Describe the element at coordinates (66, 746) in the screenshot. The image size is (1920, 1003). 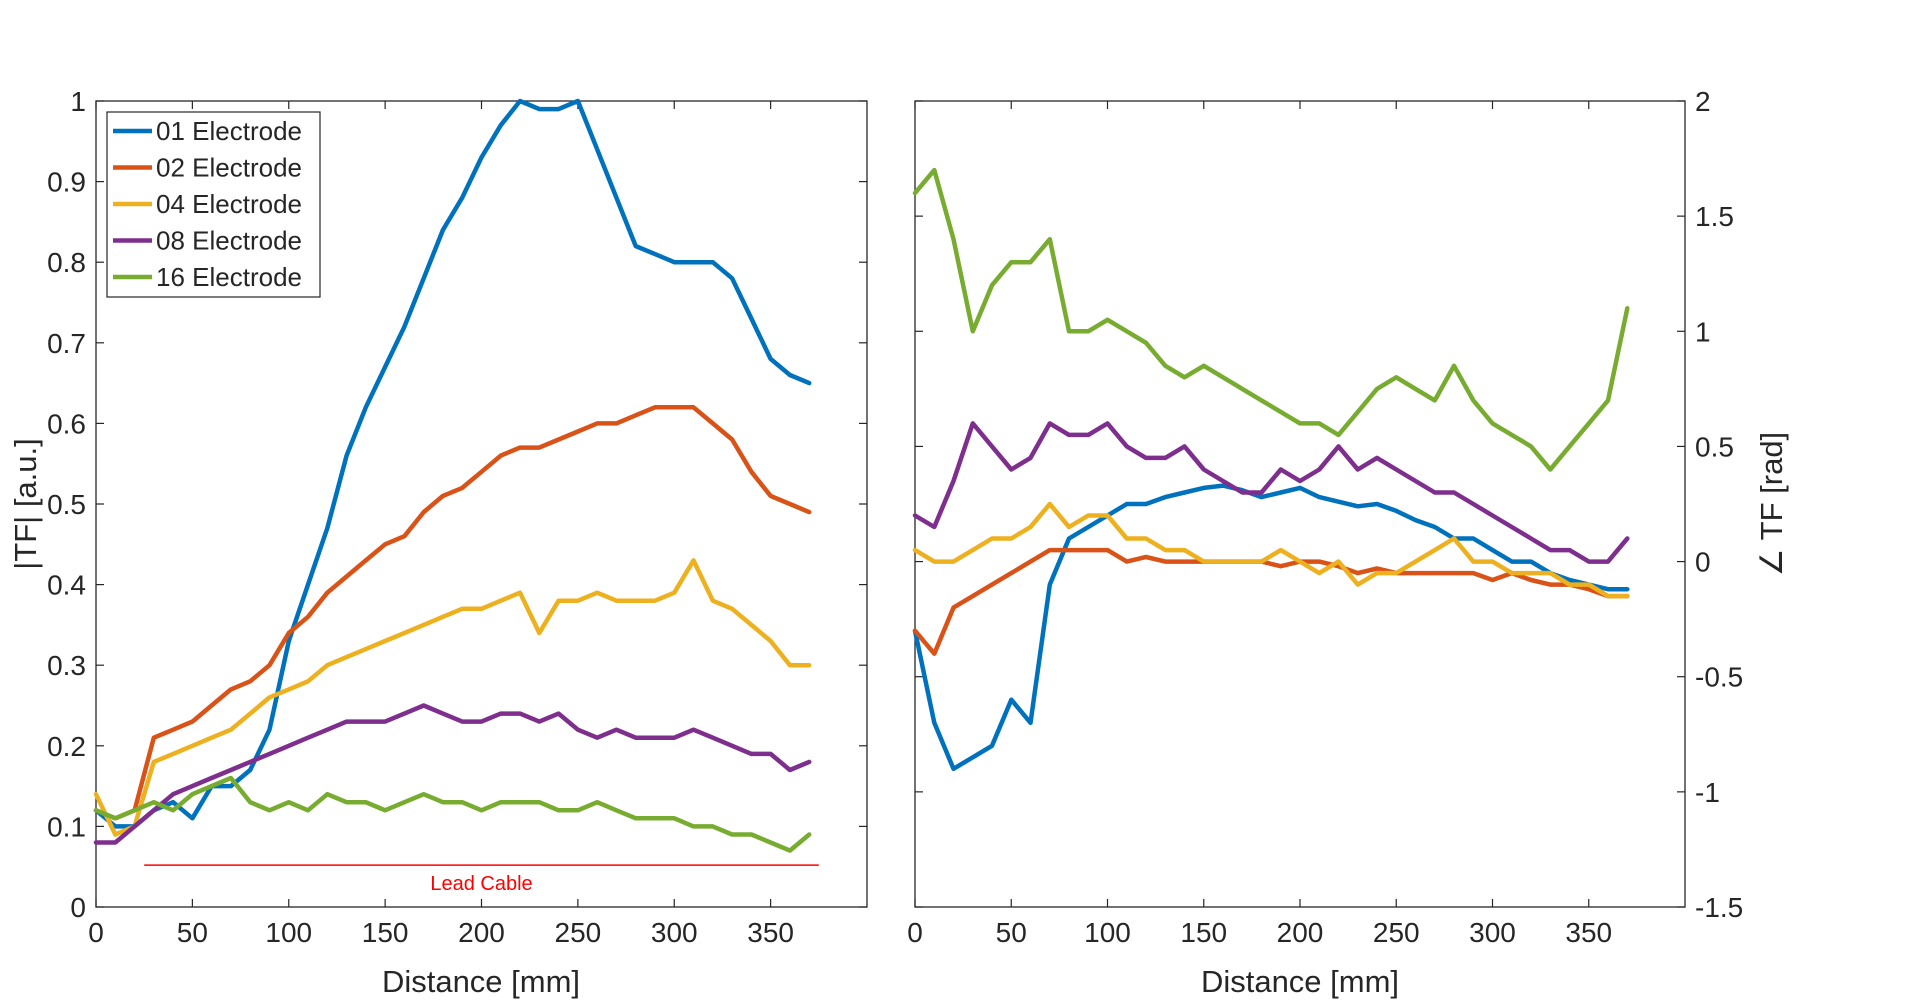
I see `magnitude-y-tick-label: 0.2` at that location.